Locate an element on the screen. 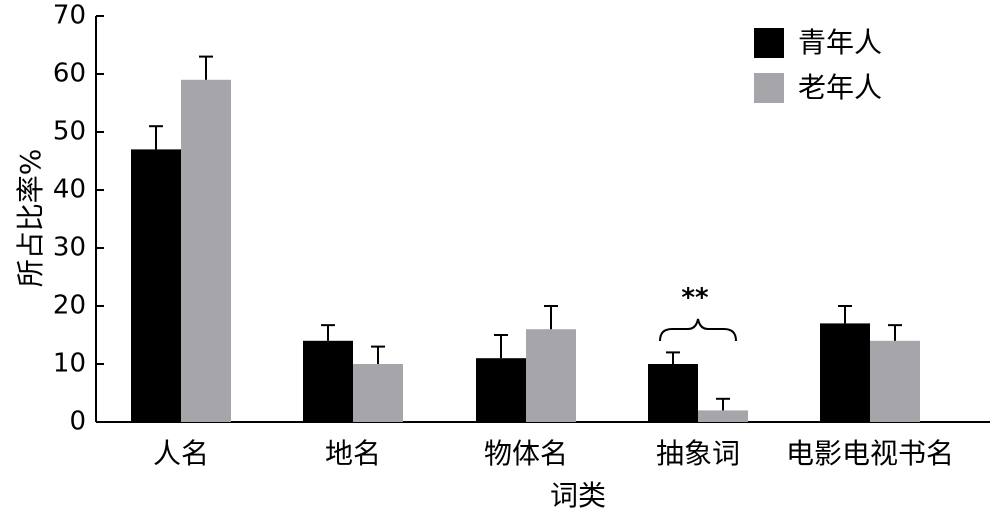 Image resolution: width=1000 pixels, height=516 pixels. y-tick-label: 60 is located at coordinates (69, 74).